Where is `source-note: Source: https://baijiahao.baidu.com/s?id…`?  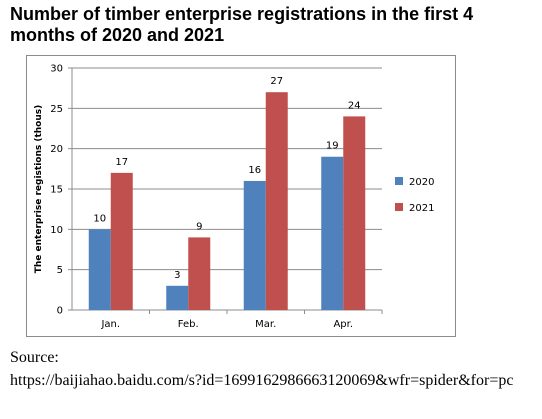 source-note: Source: https://baijiahao.baidu.com/s?id… is located at coordinates (274, 369).